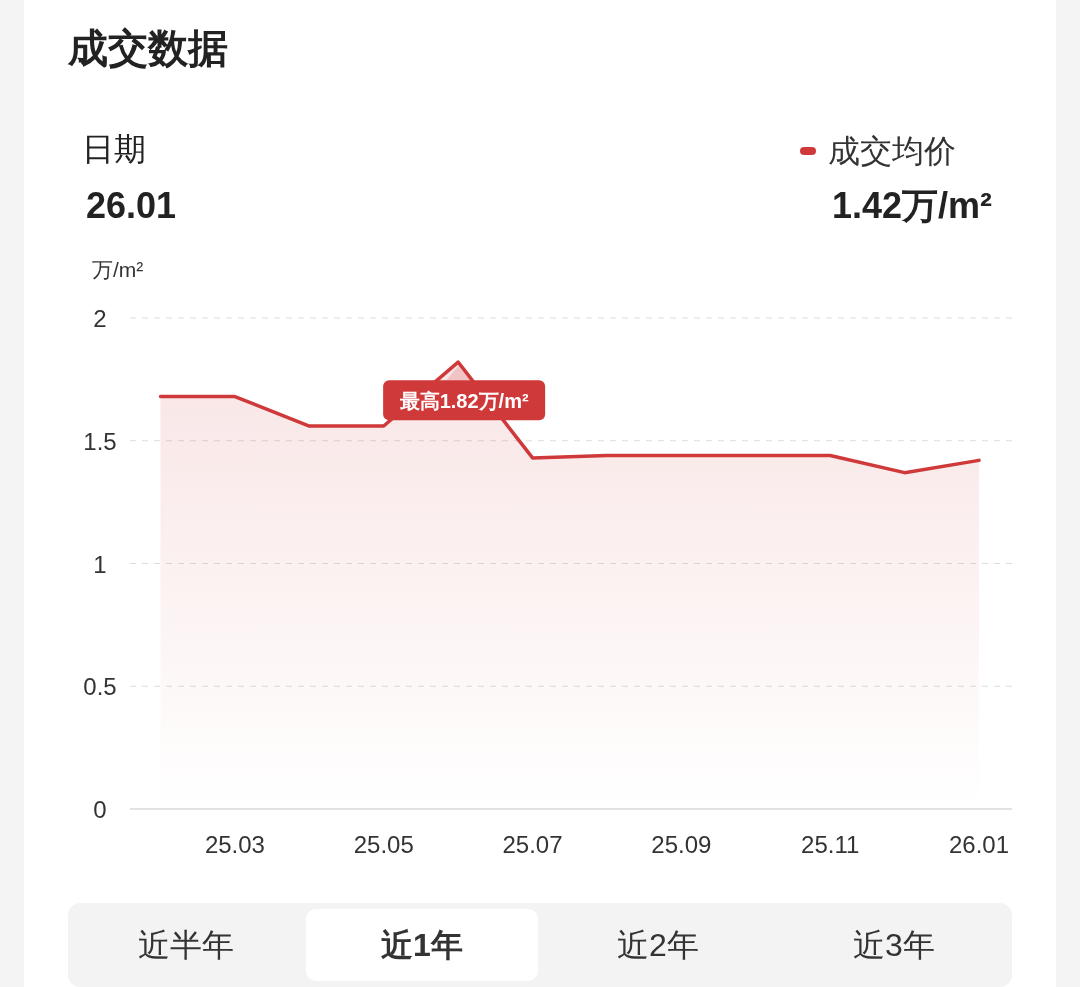 This screenshot has height=987, width=1080. Describe the element at coordinates (100, 318) in the screenshot. I see `y-tick-label: 2` at that location.